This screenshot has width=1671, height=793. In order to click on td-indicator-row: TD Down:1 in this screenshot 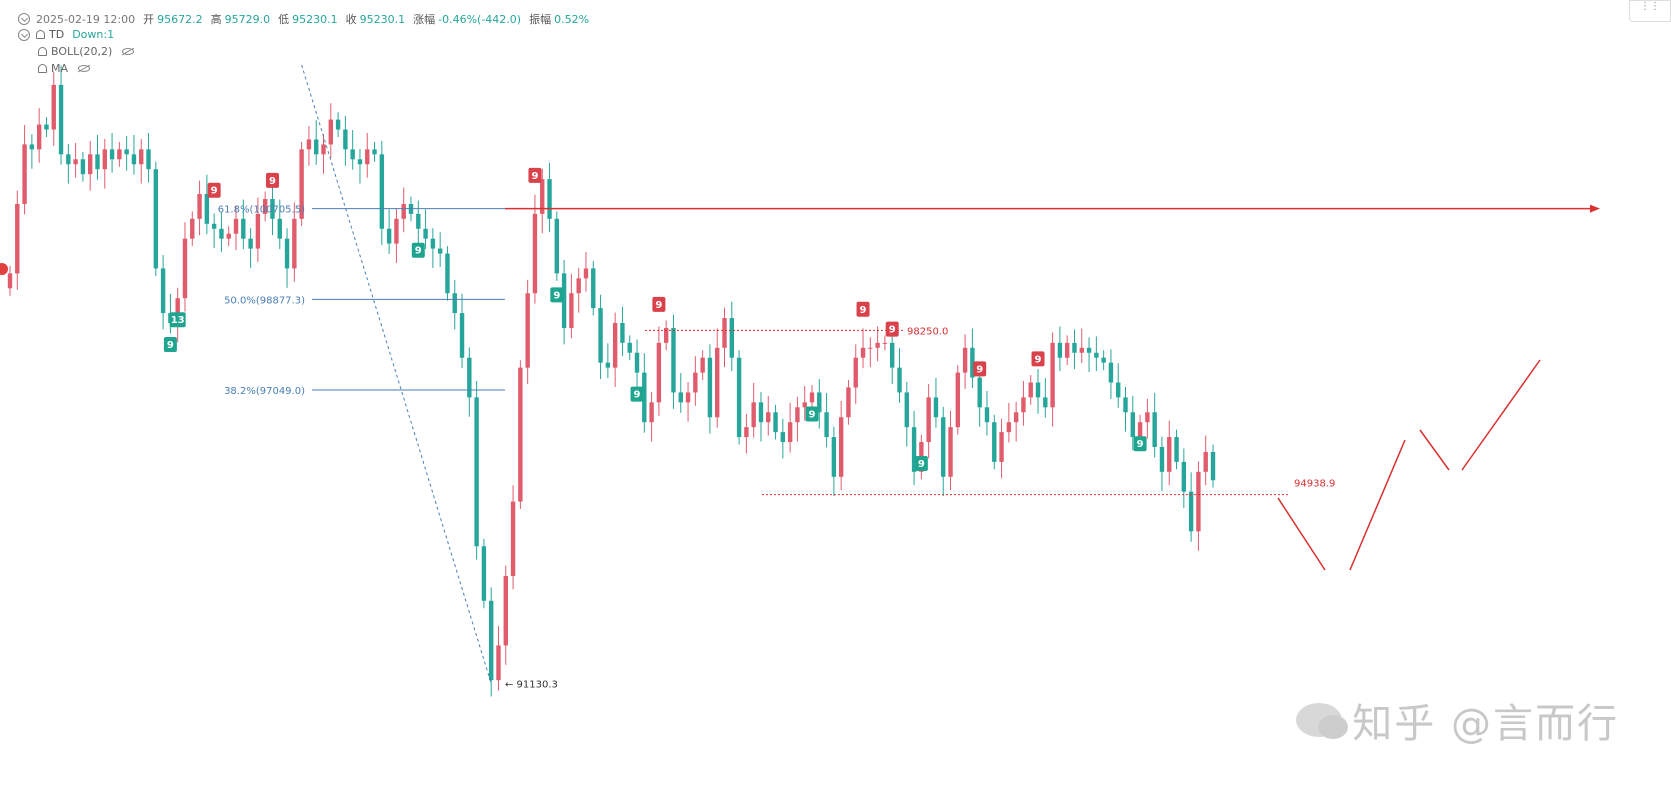, I will do `click(66, 34)`.